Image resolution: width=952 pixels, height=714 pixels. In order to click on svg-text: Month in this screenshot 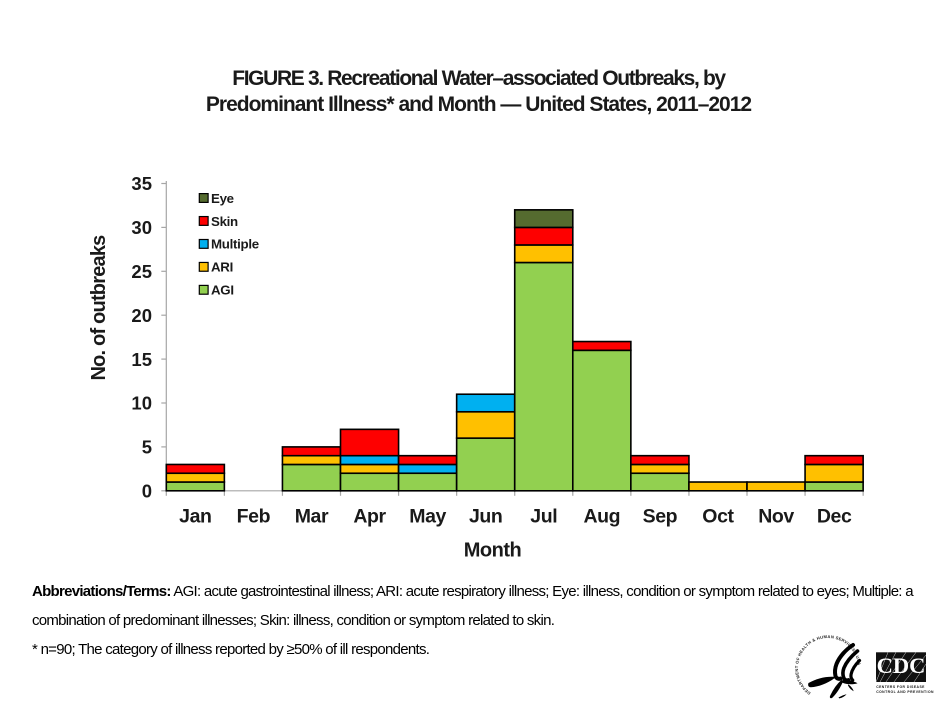, I will do `click(492, 551)`.